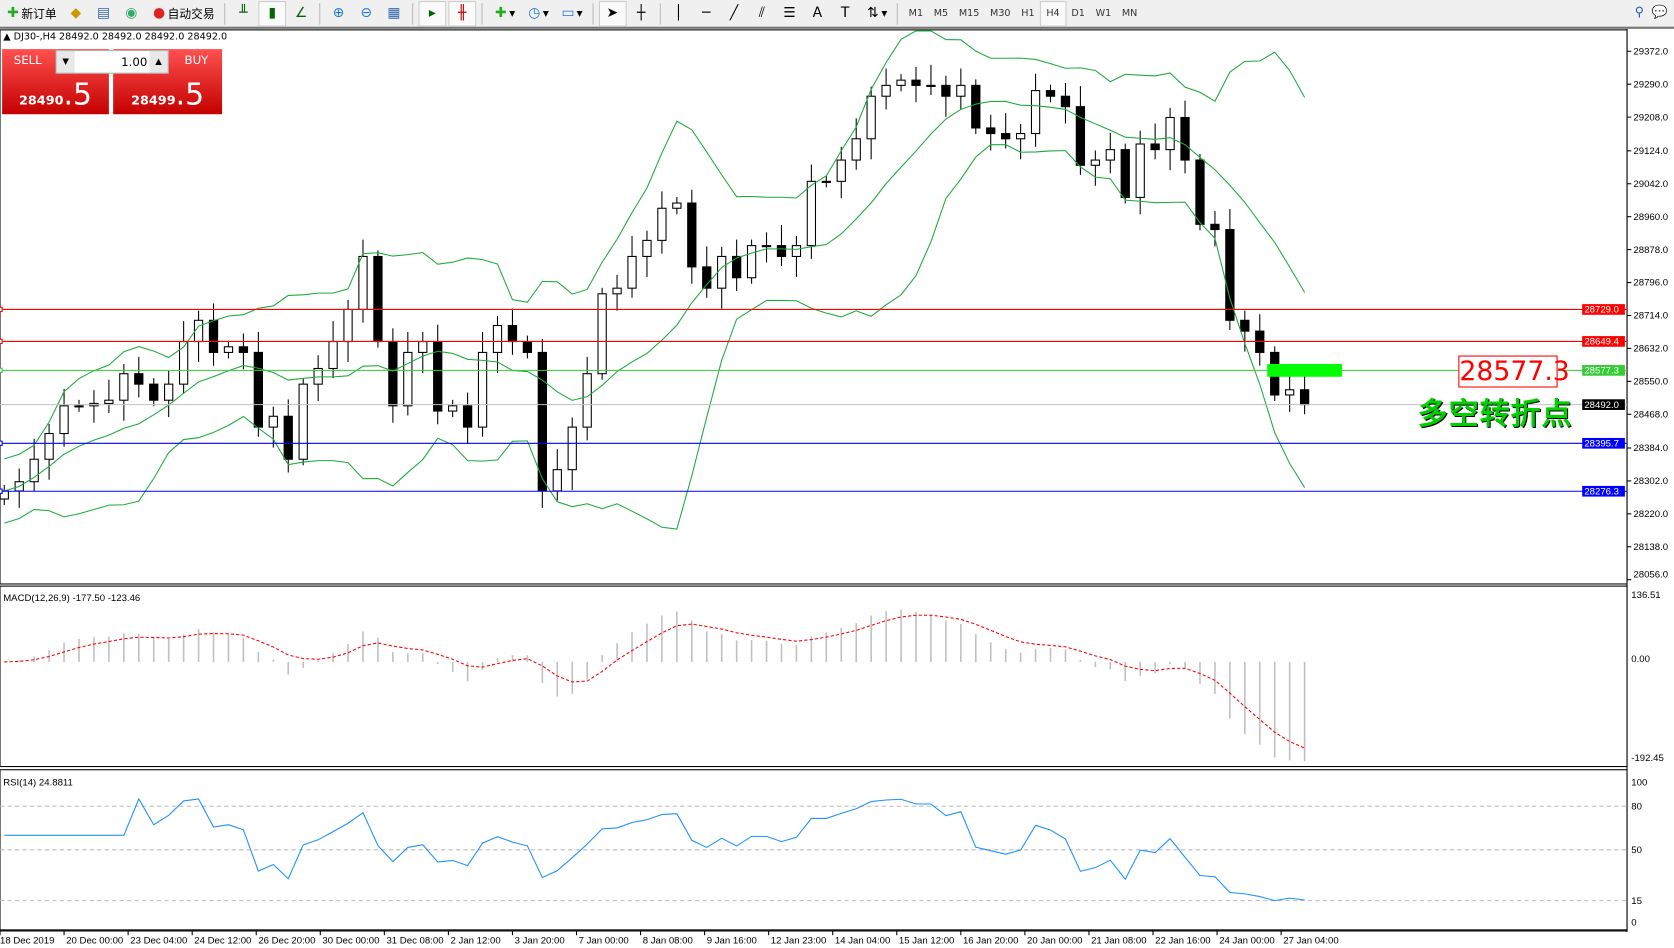  I want to click on horizontal-line-button: ─, so click(707, 13).